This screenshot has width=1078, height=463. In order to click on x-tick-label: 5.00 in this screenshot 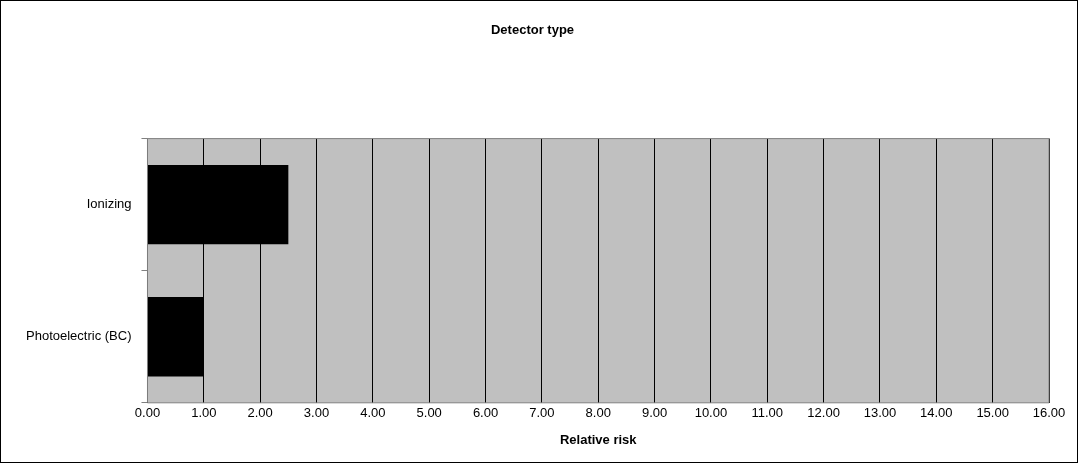, I will do `click(429, 413)`.